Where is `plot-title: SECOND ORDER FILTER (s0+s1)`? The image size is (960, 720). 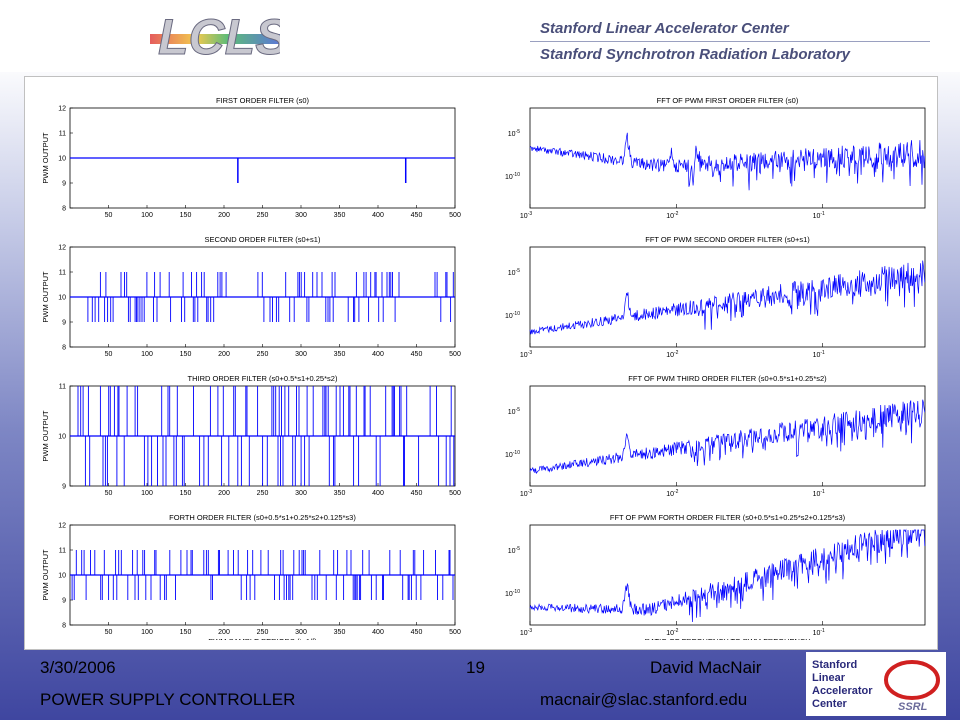
plot-title: SECOND ORDER FILTER (s0+s1) is located at coordinates (263, 239).